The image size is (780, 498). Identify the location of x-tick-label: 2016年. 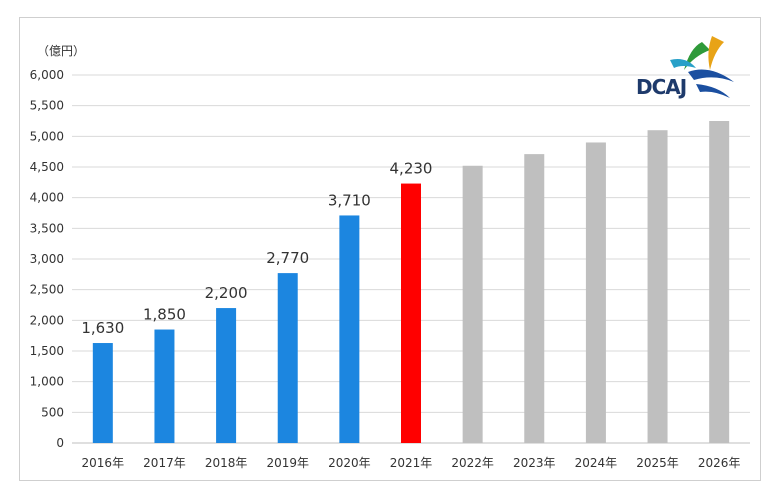
(103, 463).